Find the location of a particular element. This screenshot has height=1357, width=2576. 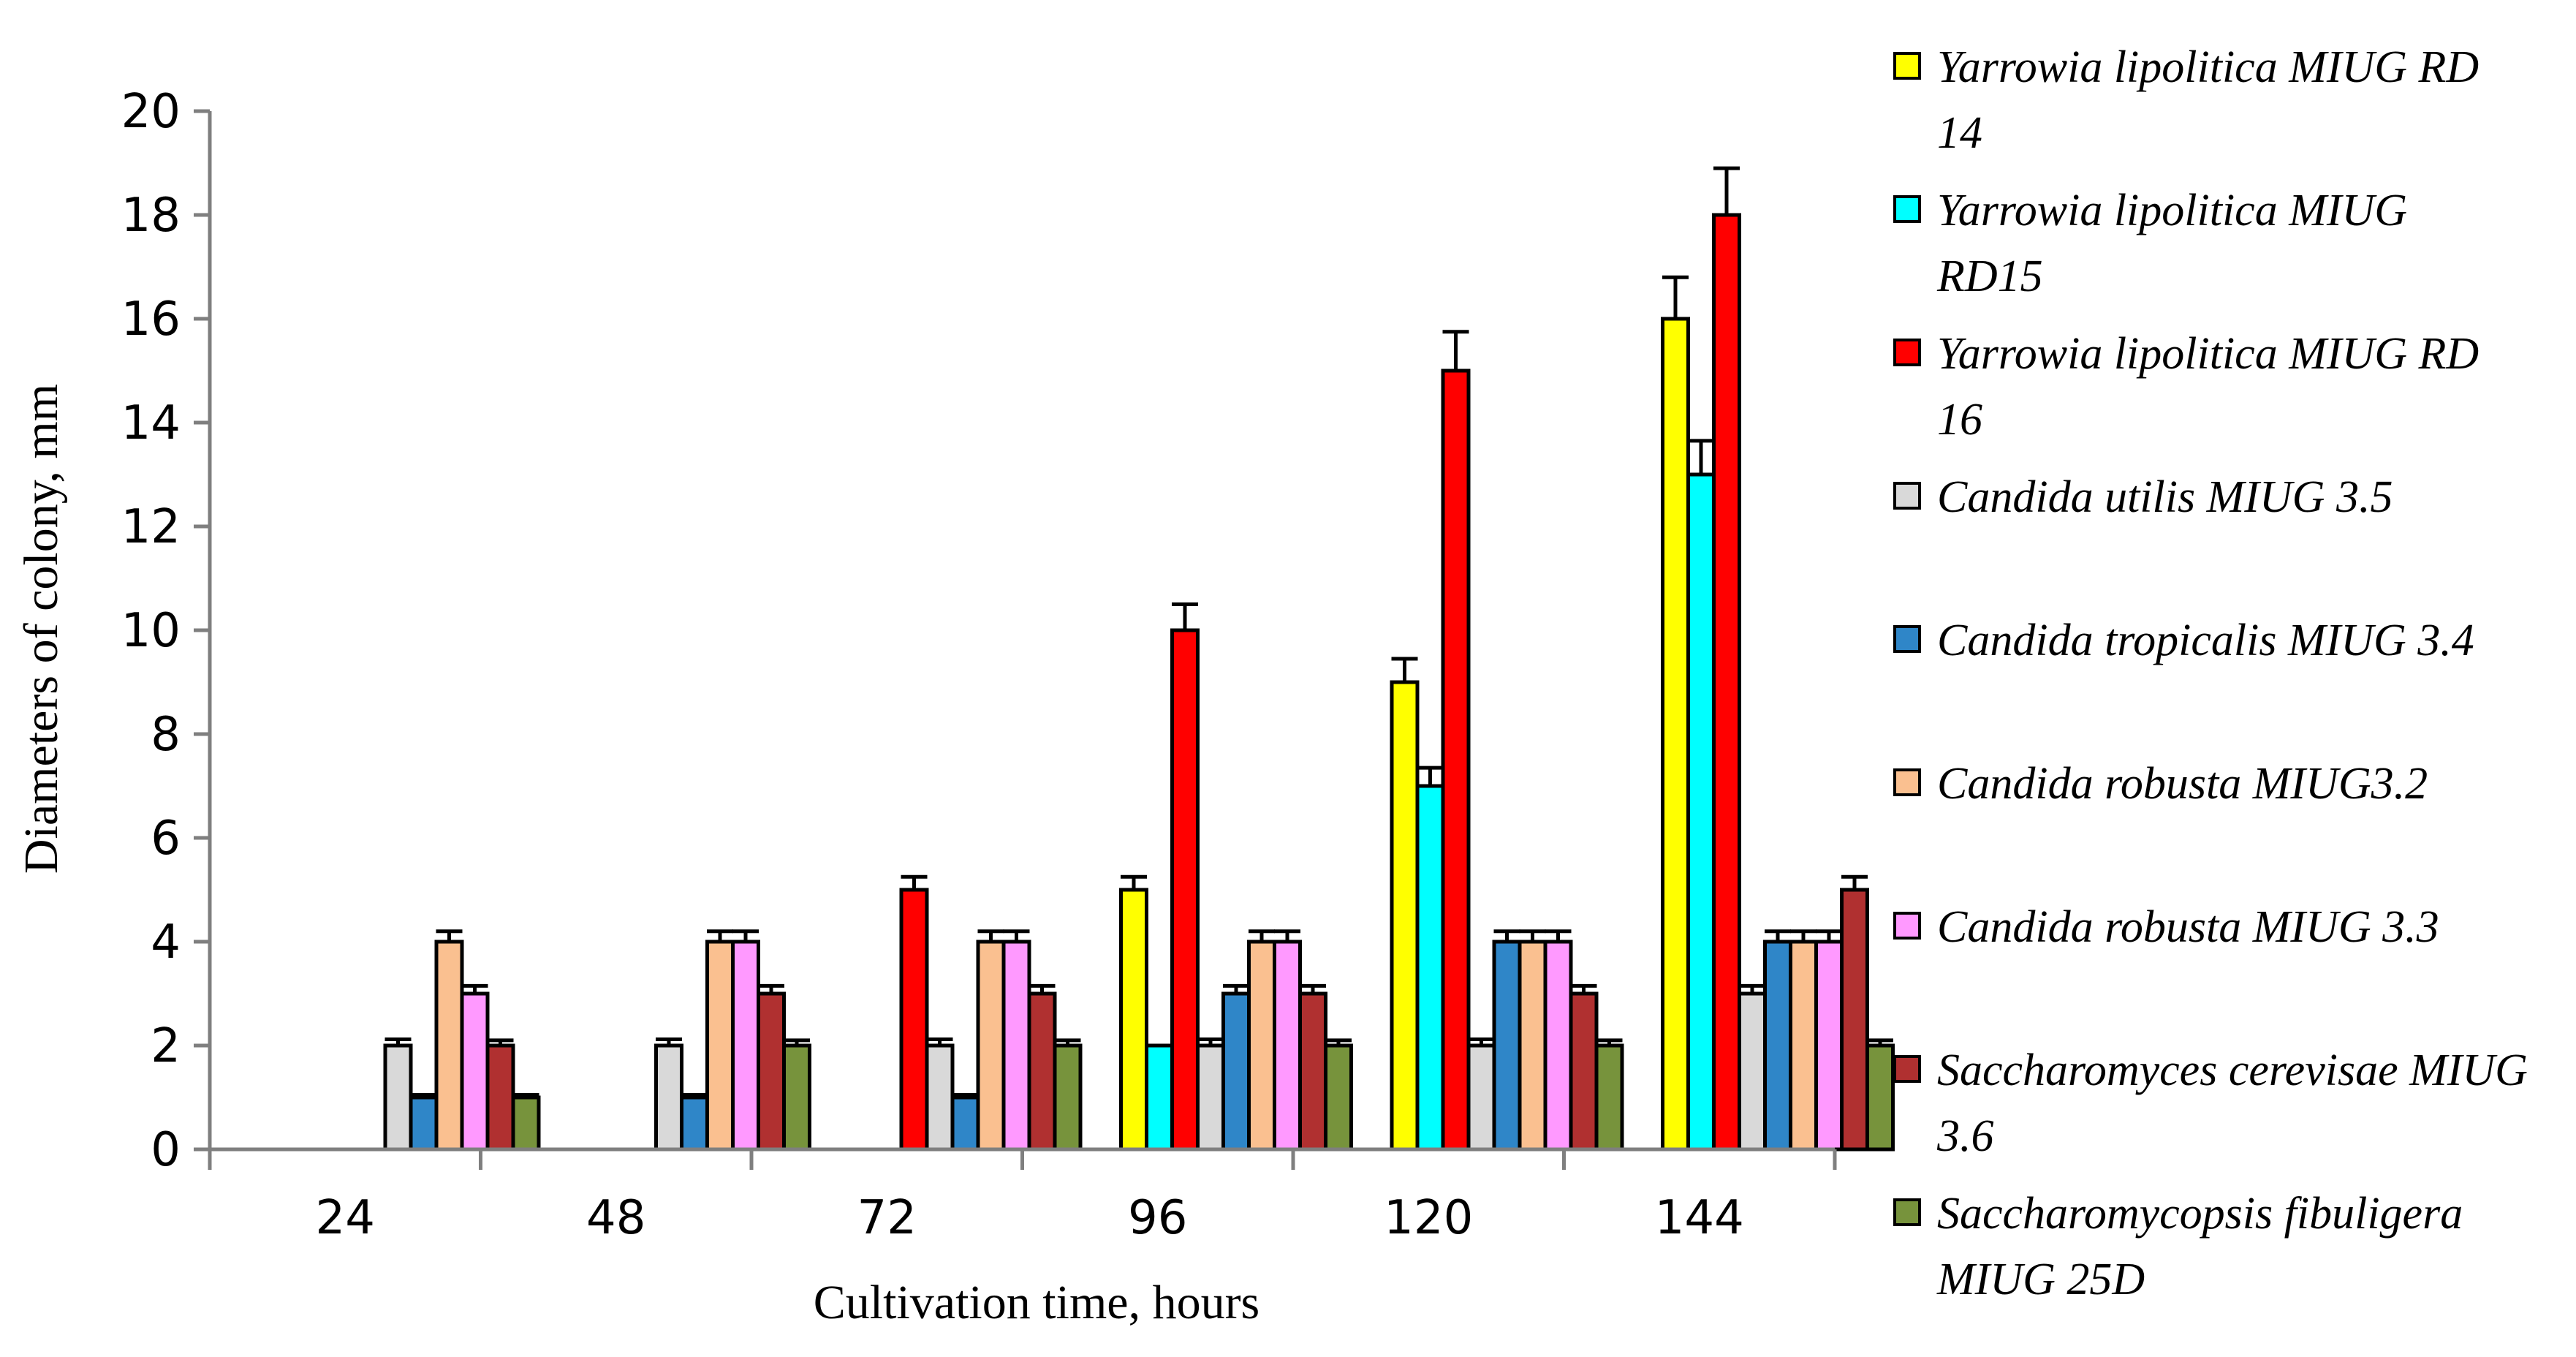

x-tick-label: 144 is located at coordinates (1699, 1218).